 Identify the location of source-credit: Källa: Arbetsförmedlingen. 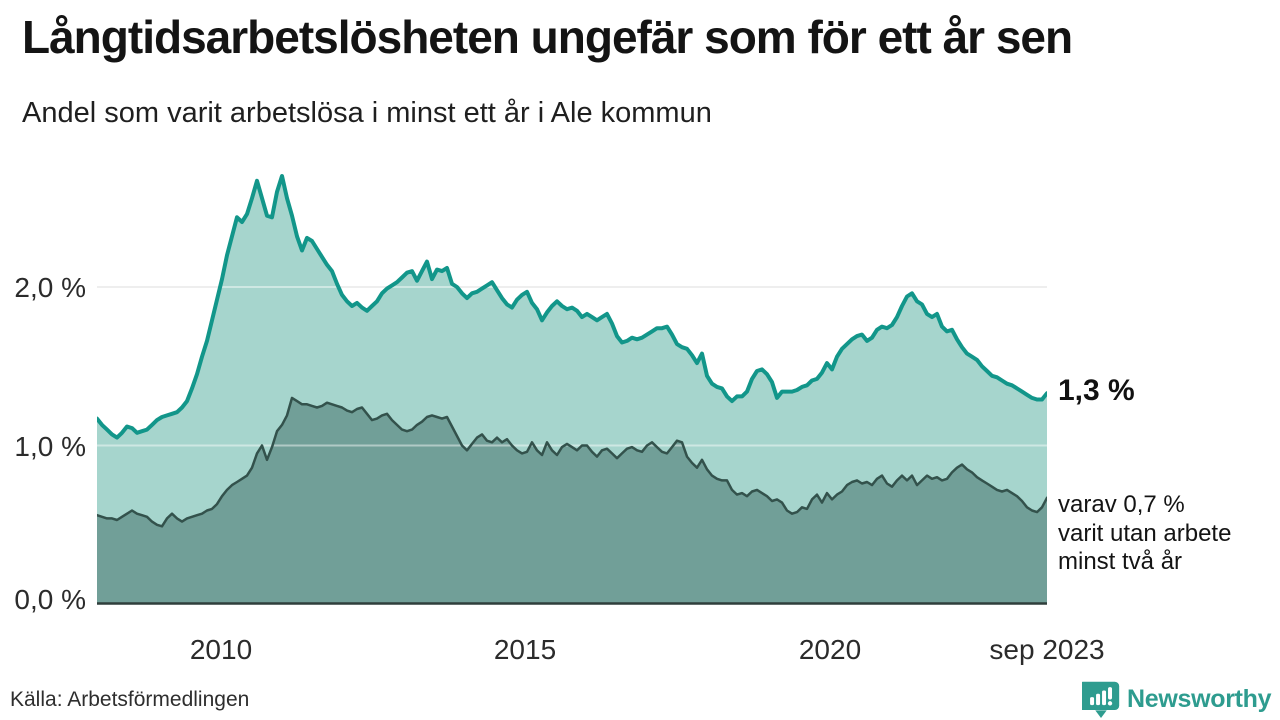
(130, 699).